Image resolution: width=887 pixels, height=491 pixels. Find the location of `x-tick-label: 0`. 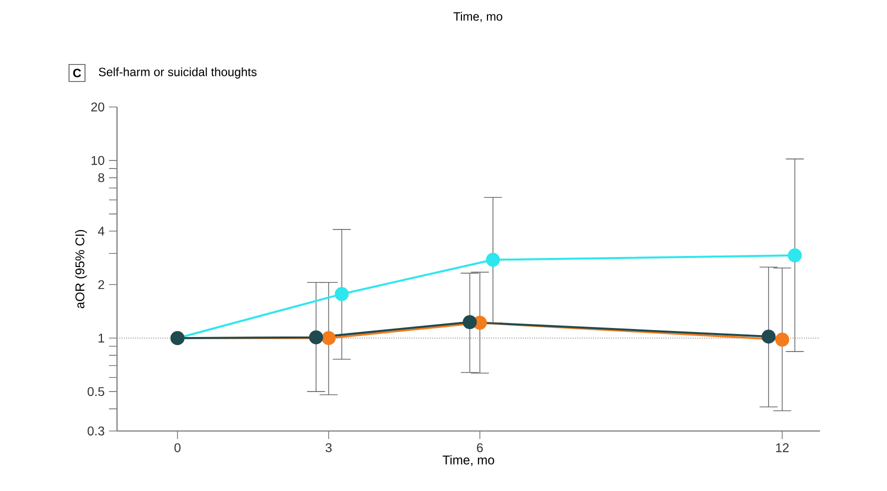

x-tick-label: 0 is located at coordinates (177, 447).